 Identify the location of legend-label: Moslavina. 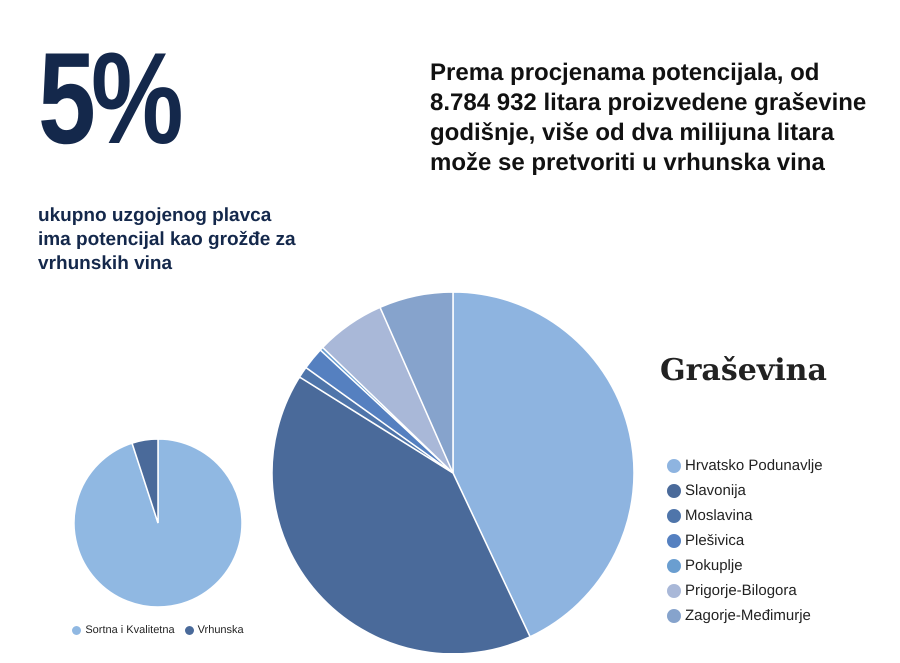
(719, 515).